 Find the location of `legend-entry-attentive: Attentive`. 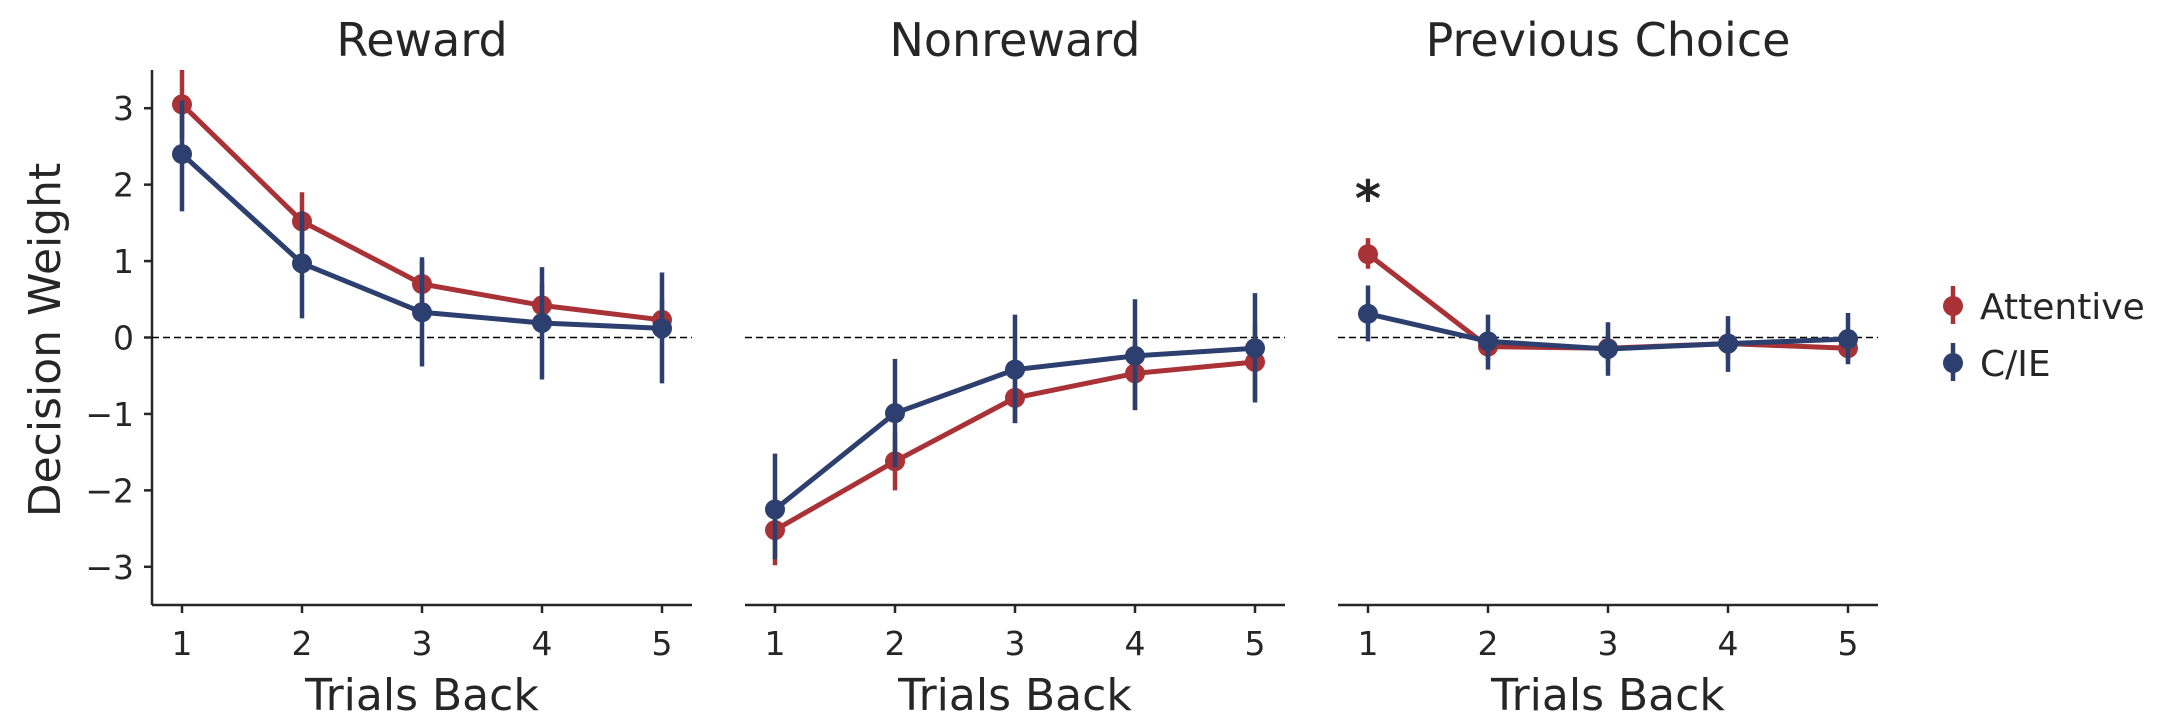

legend-entry-attentive: Attentive is located at coordinates (2044, 307).